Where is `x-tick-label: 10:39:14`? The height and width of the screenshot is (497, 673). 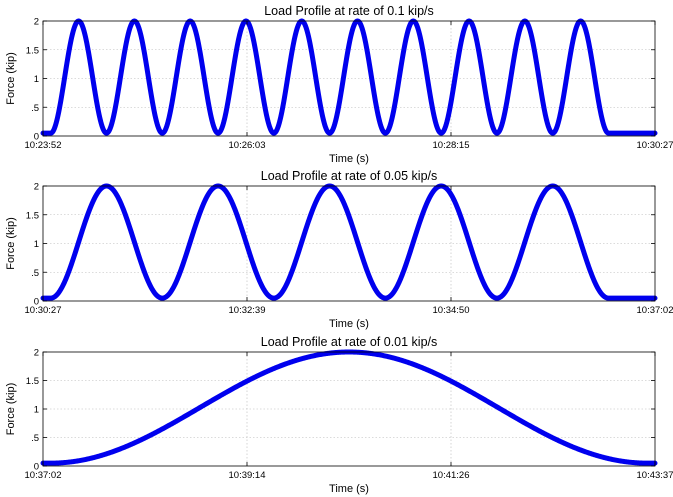 x-tick-label: 10:39:14 is located at coordinates (247, 475).